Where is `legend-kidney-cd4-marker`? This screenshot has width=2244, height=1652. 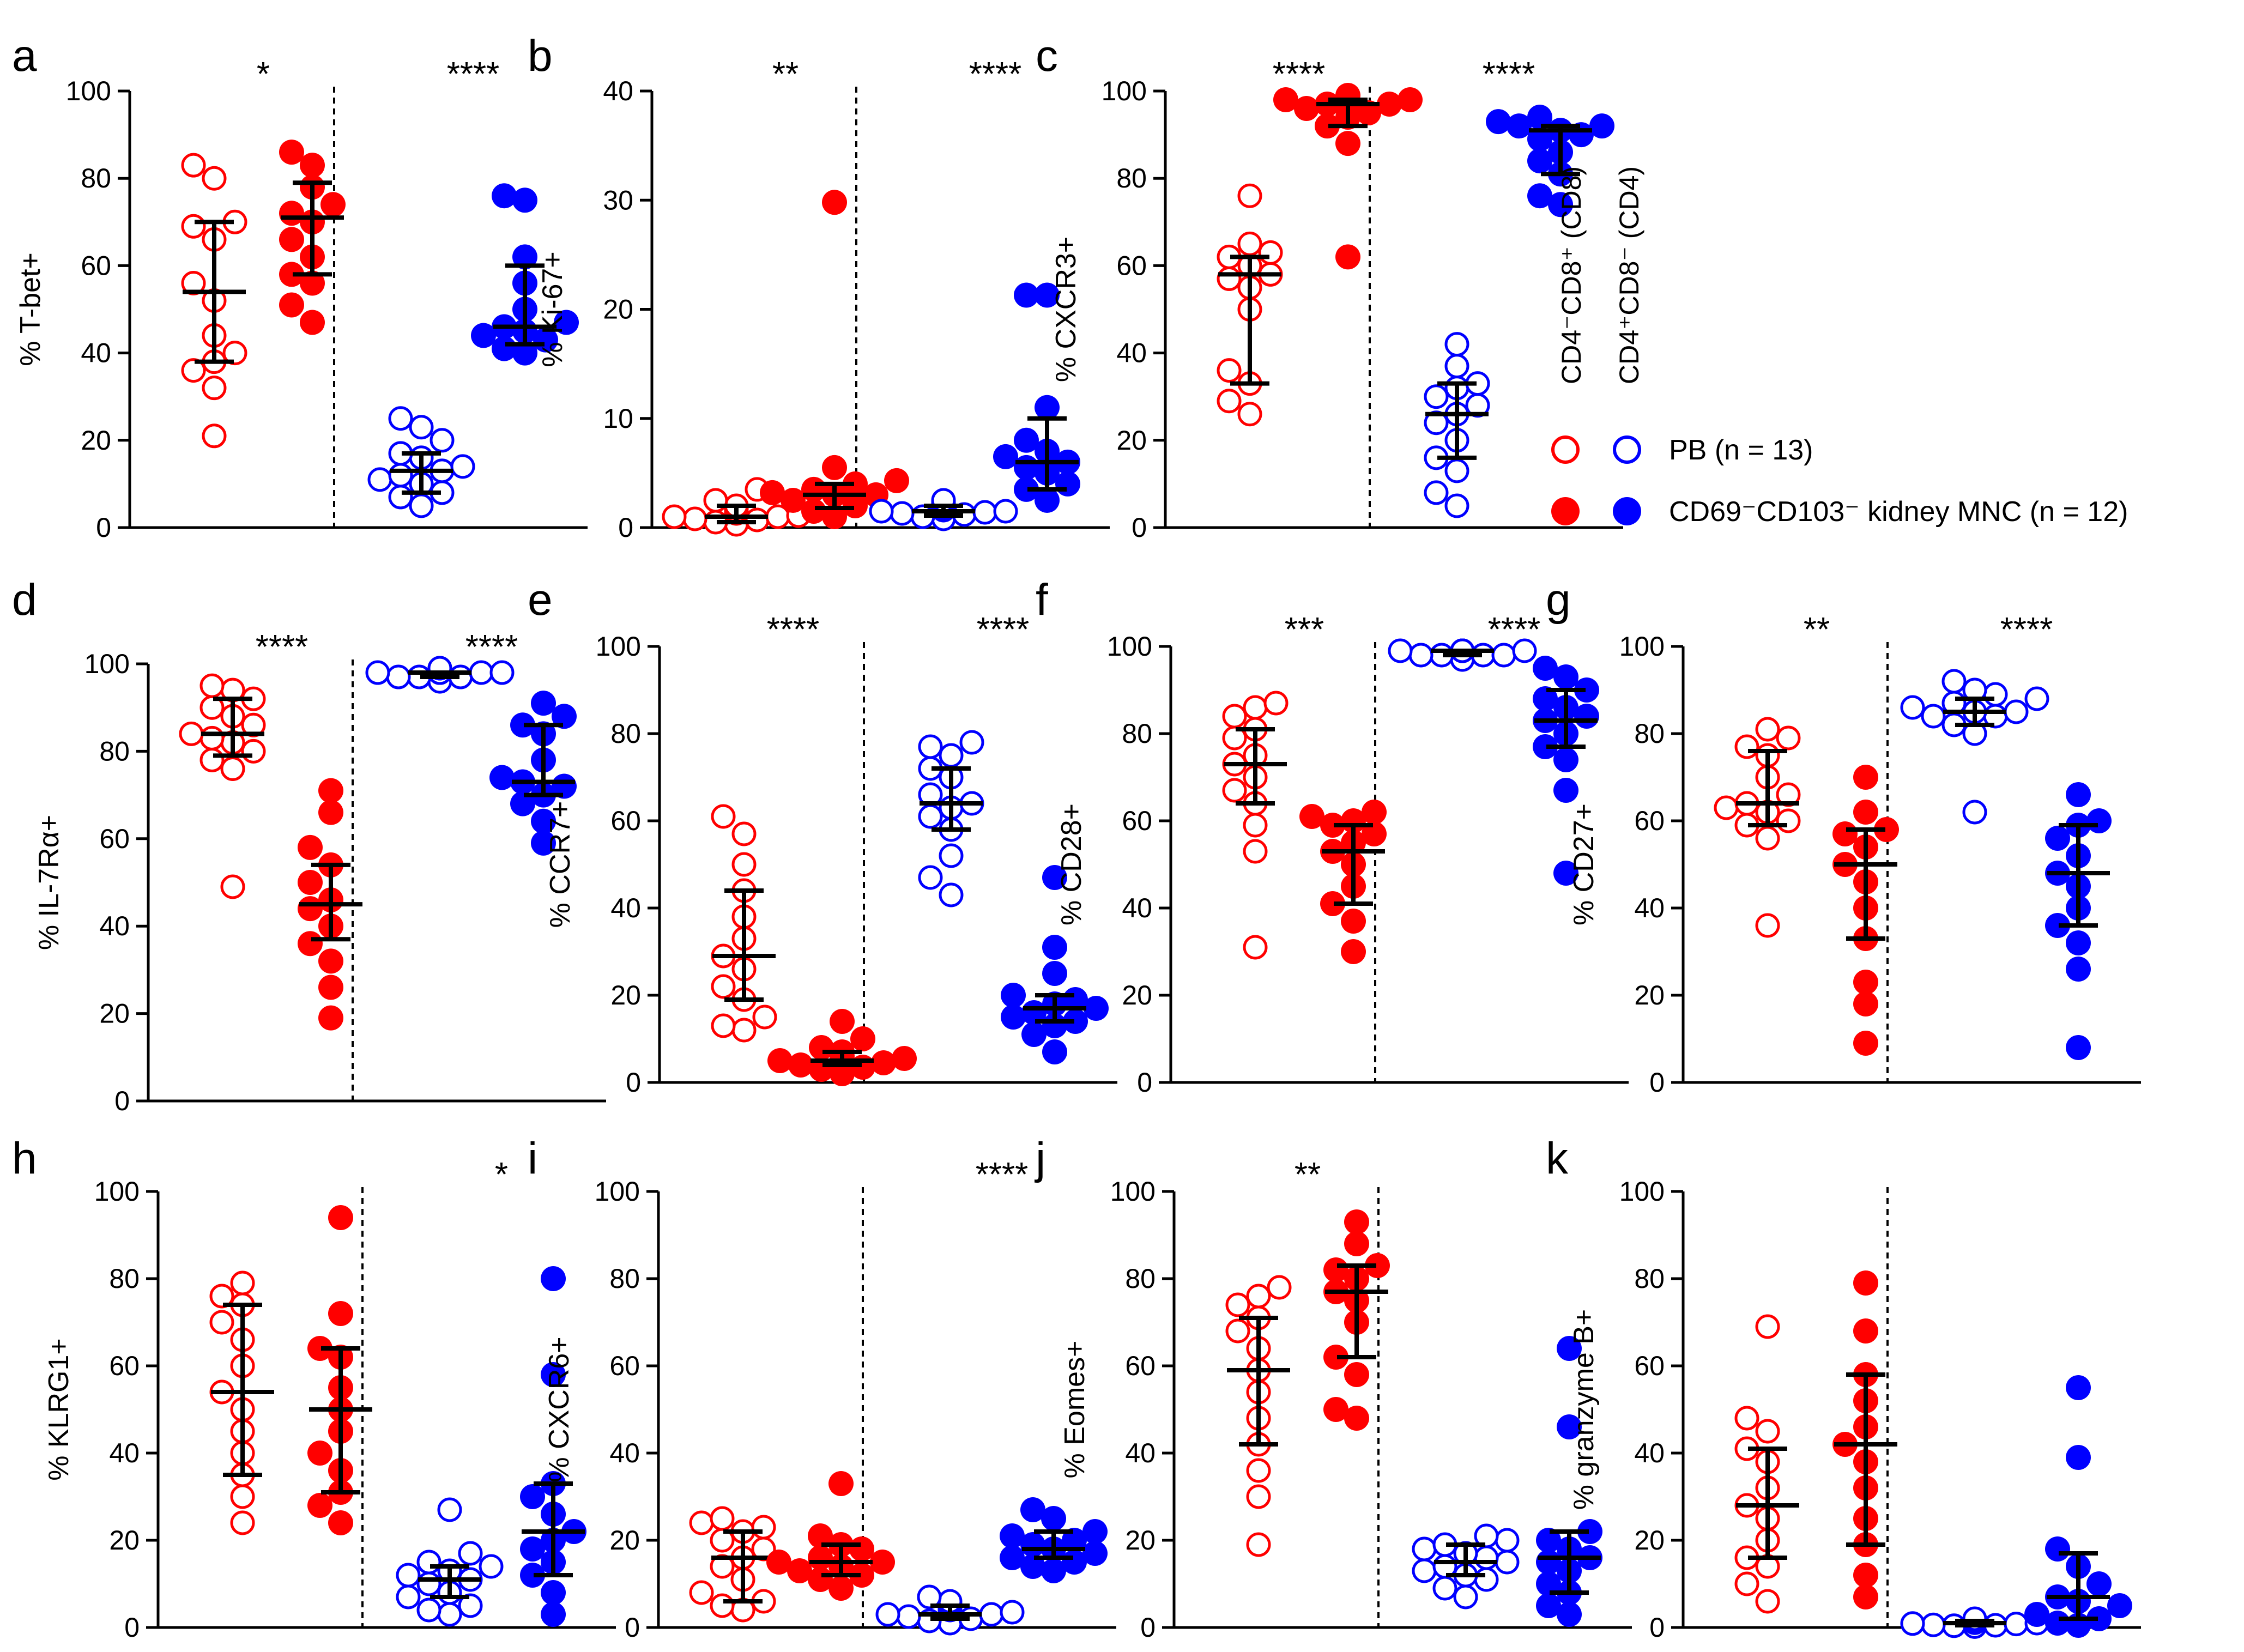 legend-kidney-cd4-marker is located at coordinates (1627, 511).